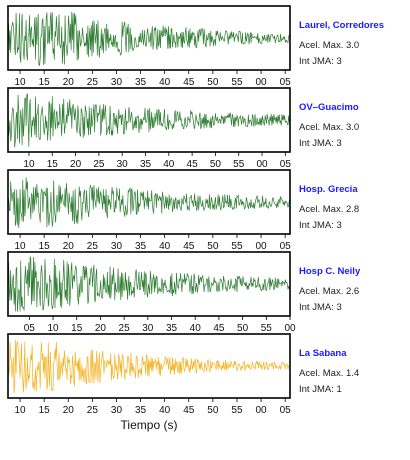 The height and width of the screenshot is (460, 410). I want to click on jma-intensity: Int JMA: 1, so click(320, 389).